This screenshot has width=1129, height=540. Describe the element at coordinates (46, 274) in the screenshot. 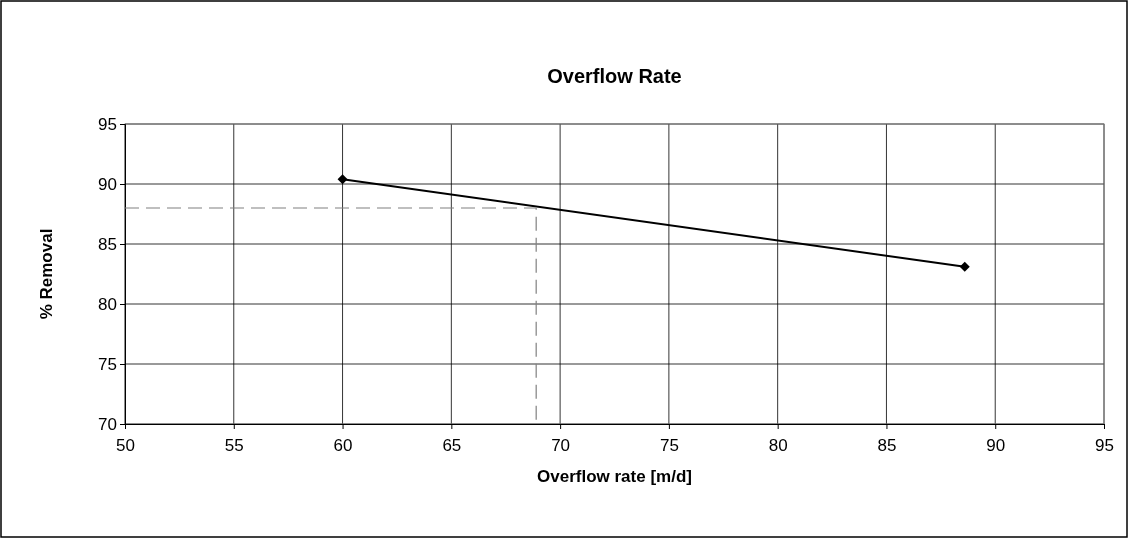

I see `y-axis-title: % Removal` at that location.